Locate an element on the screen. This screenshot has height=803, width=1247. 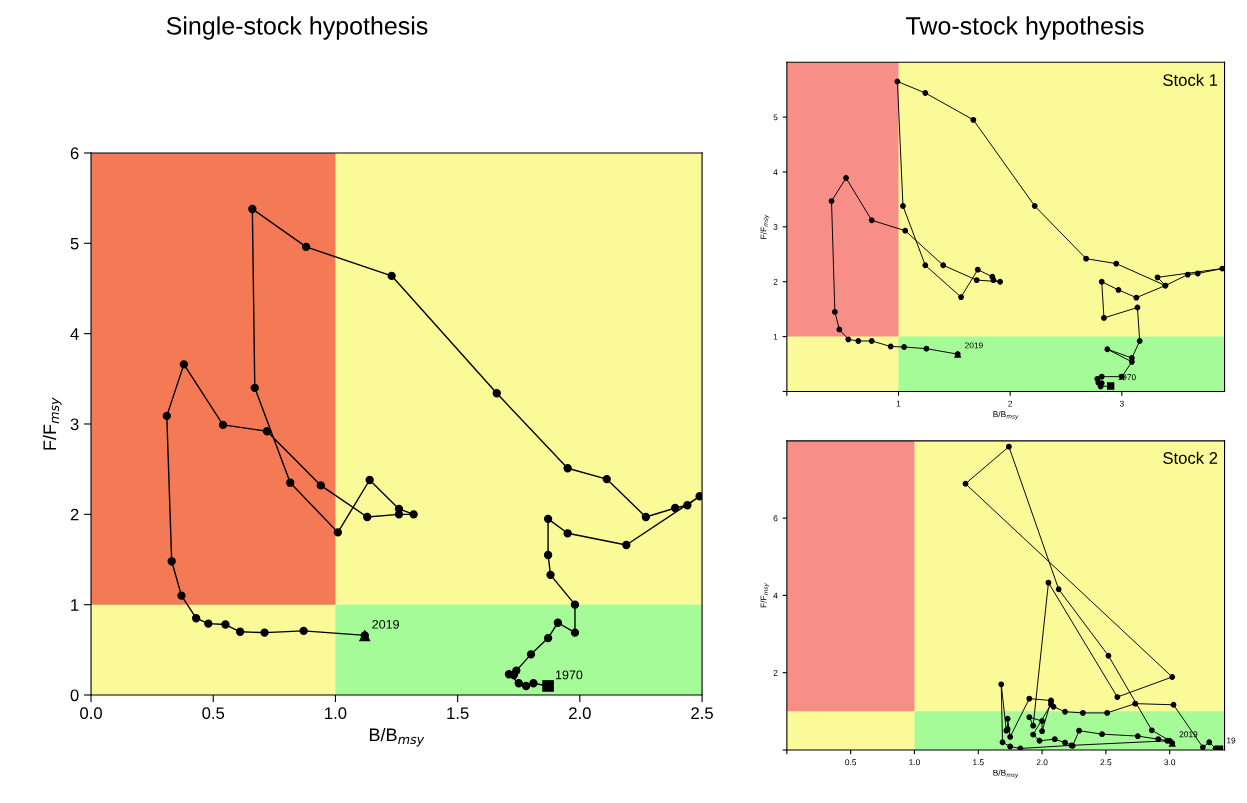
x-tick-label: 3.0 is located at coordinates (1170, 762).